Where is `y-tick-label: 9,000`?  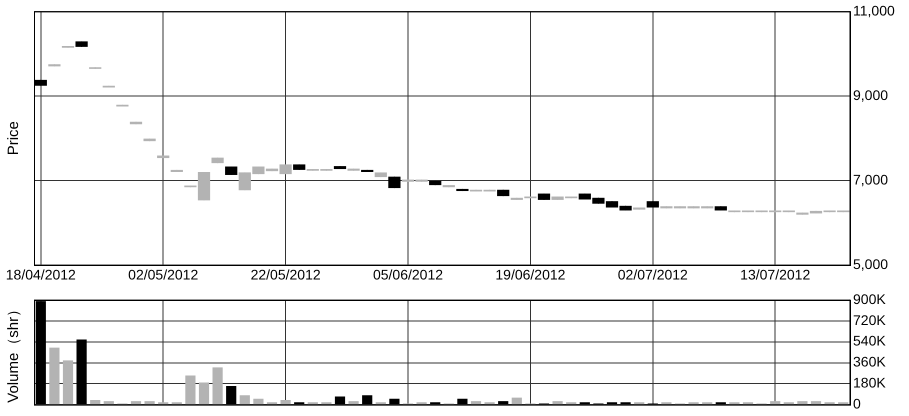 y-tick-label: 9,000 is located at coordinates (870, 94).